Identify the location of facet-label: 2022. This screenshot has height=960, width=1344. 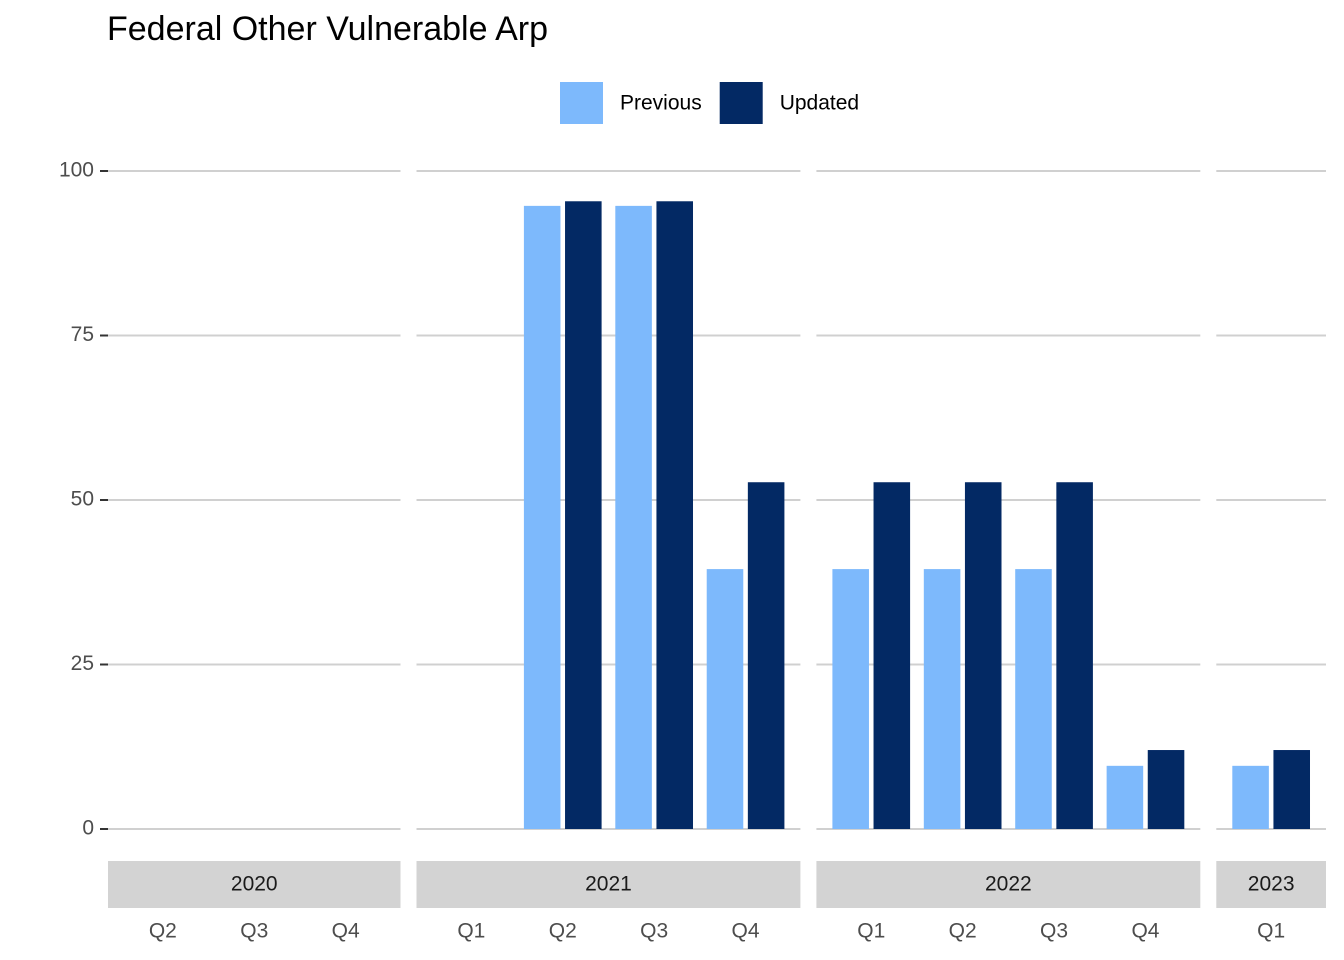
(1008, 884).